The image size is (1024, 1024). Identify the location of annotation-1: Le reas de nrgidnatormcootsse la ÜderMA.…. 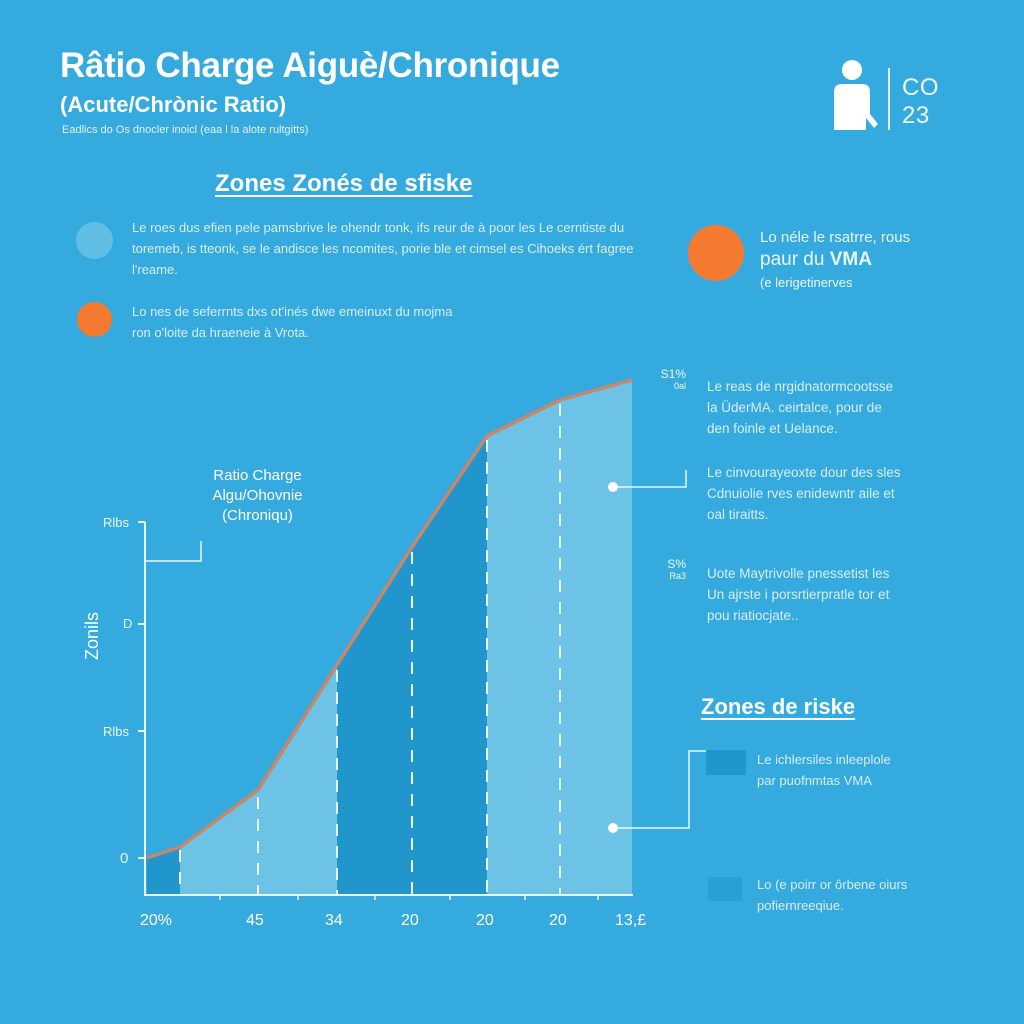
(800, 407).